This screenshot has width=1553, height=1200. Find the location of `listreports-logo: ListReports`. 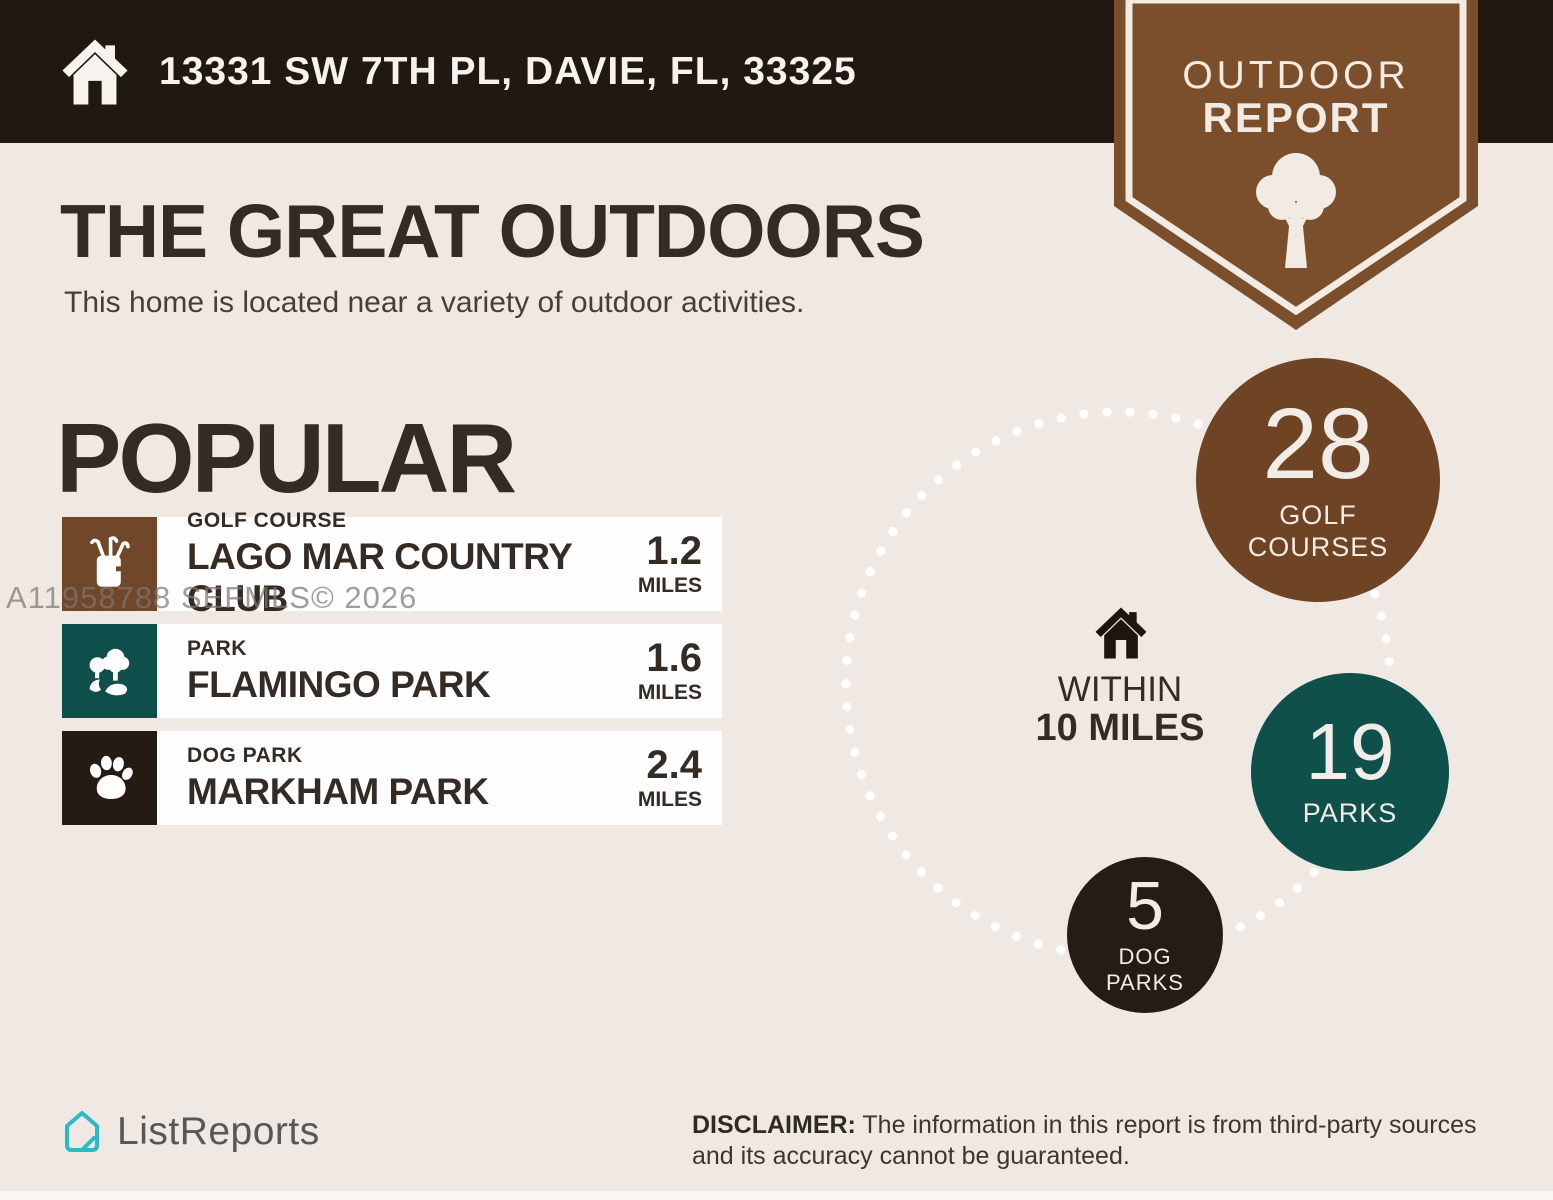

listreports-logo: ListReports is located at coordinates (190, 1132).